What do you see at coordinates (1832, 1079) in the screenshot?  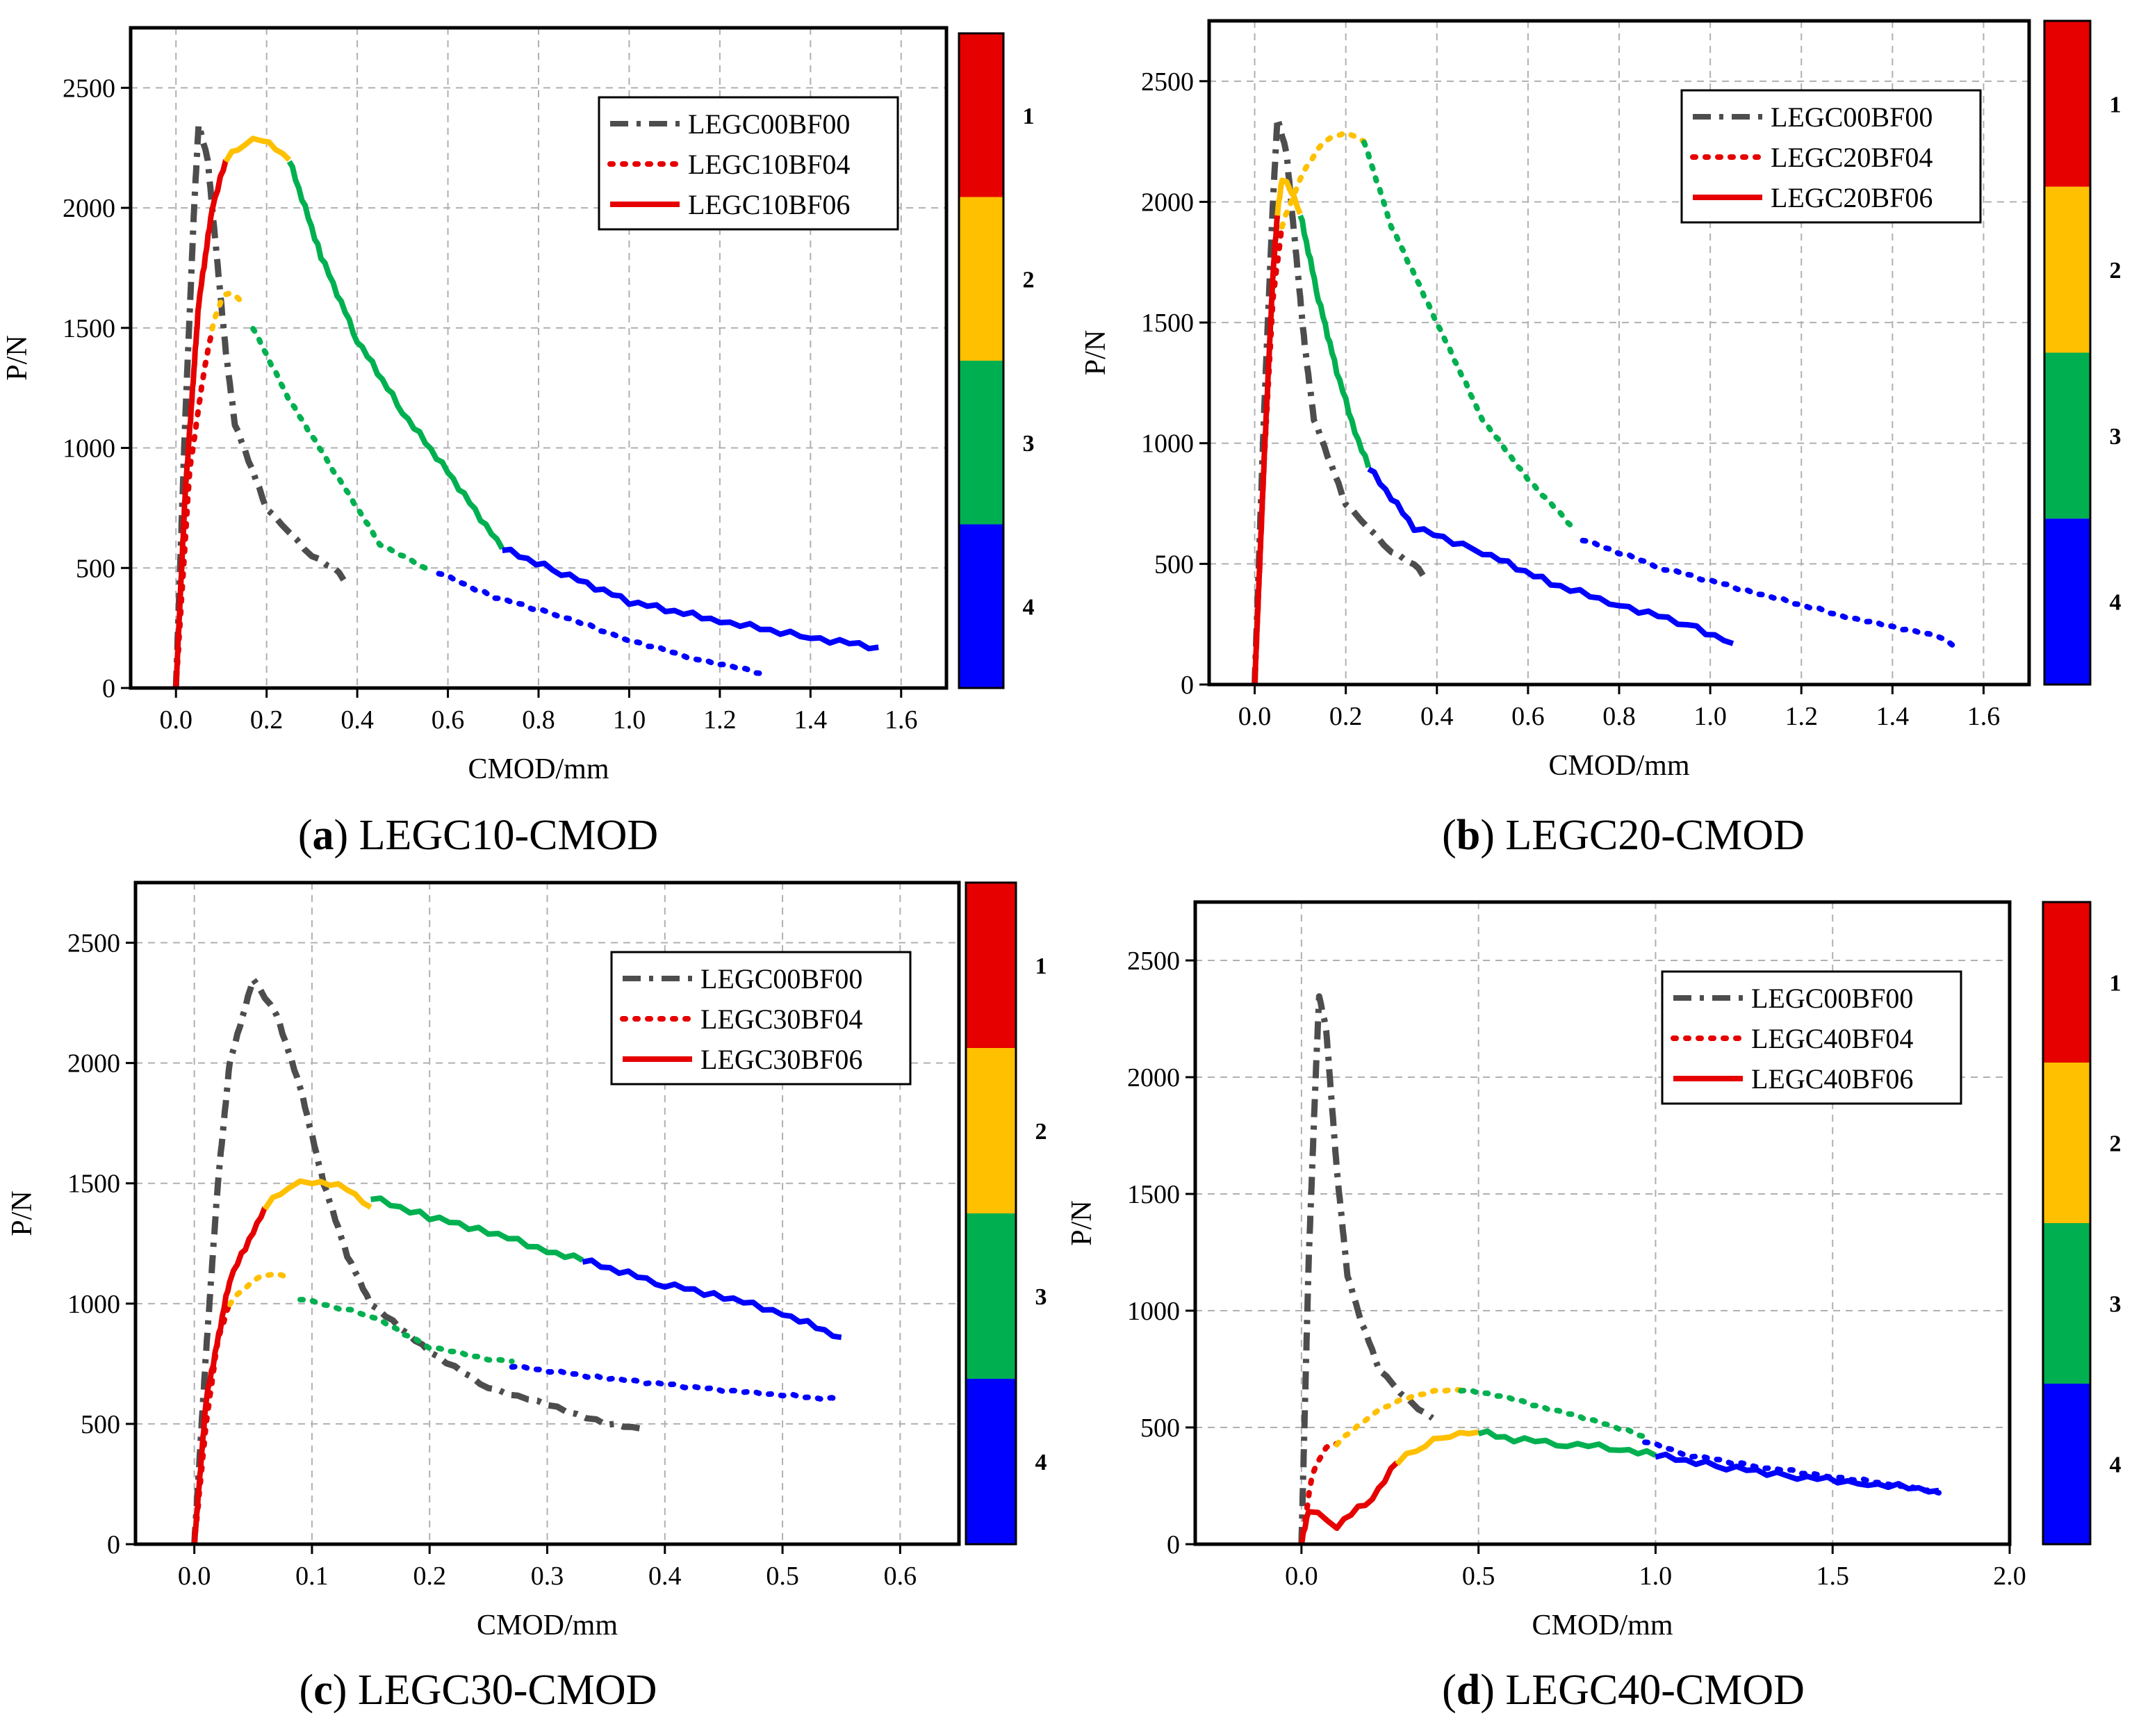 I see `legend-label: LEGC40BF06` at bounding box center [1832, 1079].